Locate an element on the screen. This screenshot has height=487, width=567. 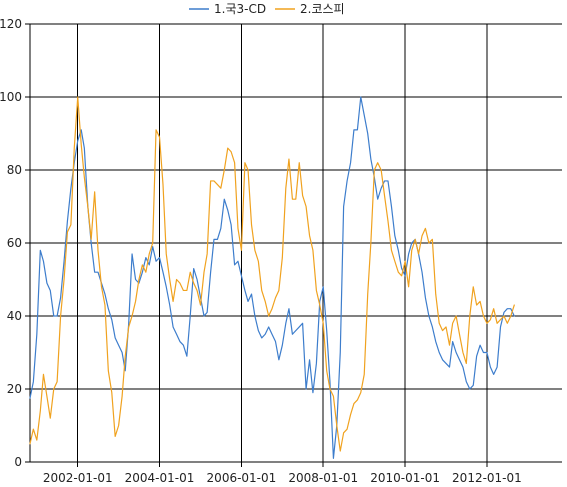
y-tick-label: 0 is located at coordinates (18, 462).